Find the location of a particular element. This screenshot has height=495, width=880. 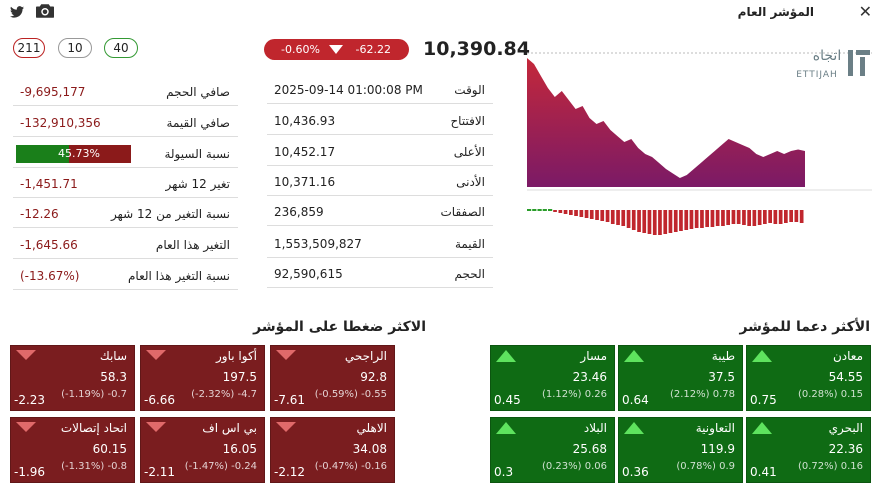

index-impact: 0.75 is located at coordinates (763, 400).